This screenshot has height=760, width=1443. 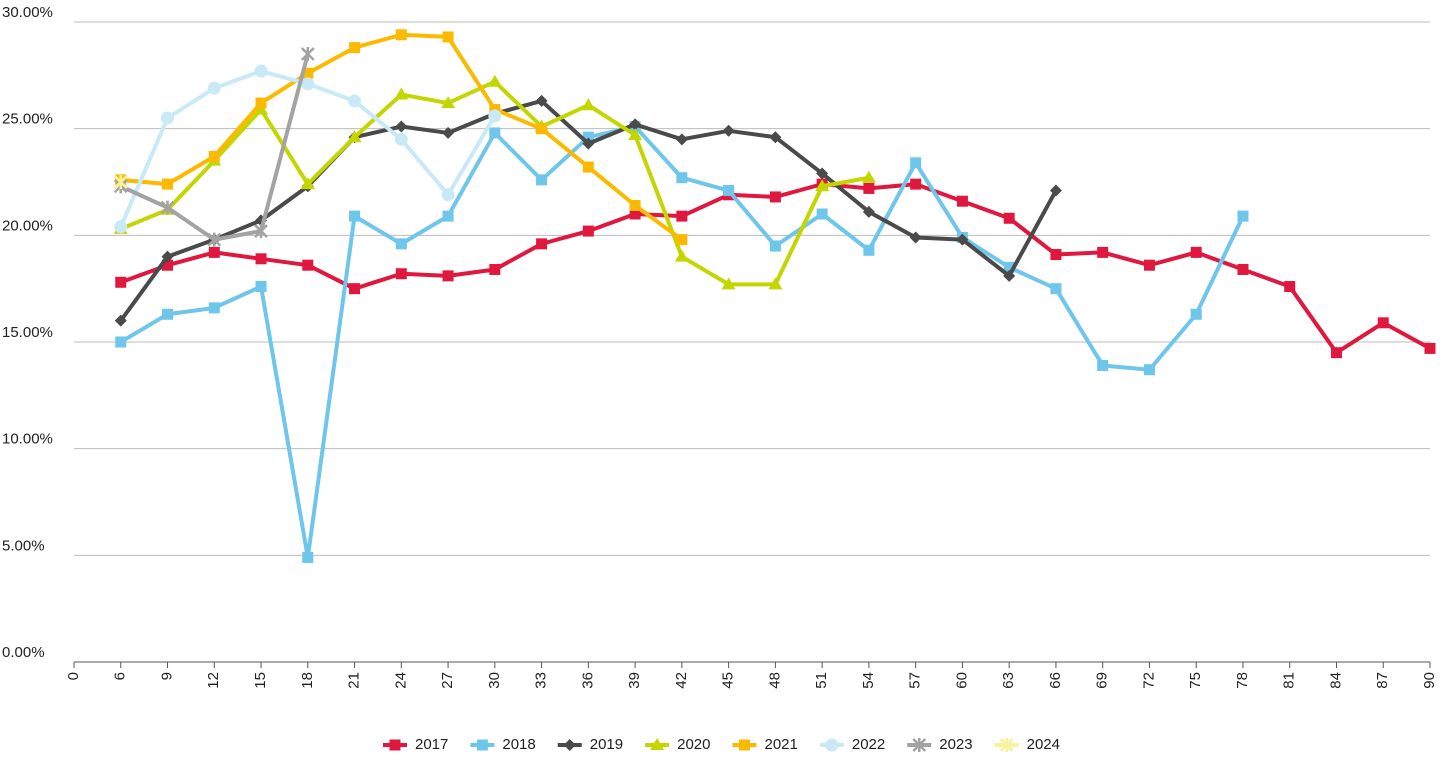 What do you see at coordinates (774, 680) in the screenshot?
I see `x-tick-label: 48` at bounding box center [774, 680].